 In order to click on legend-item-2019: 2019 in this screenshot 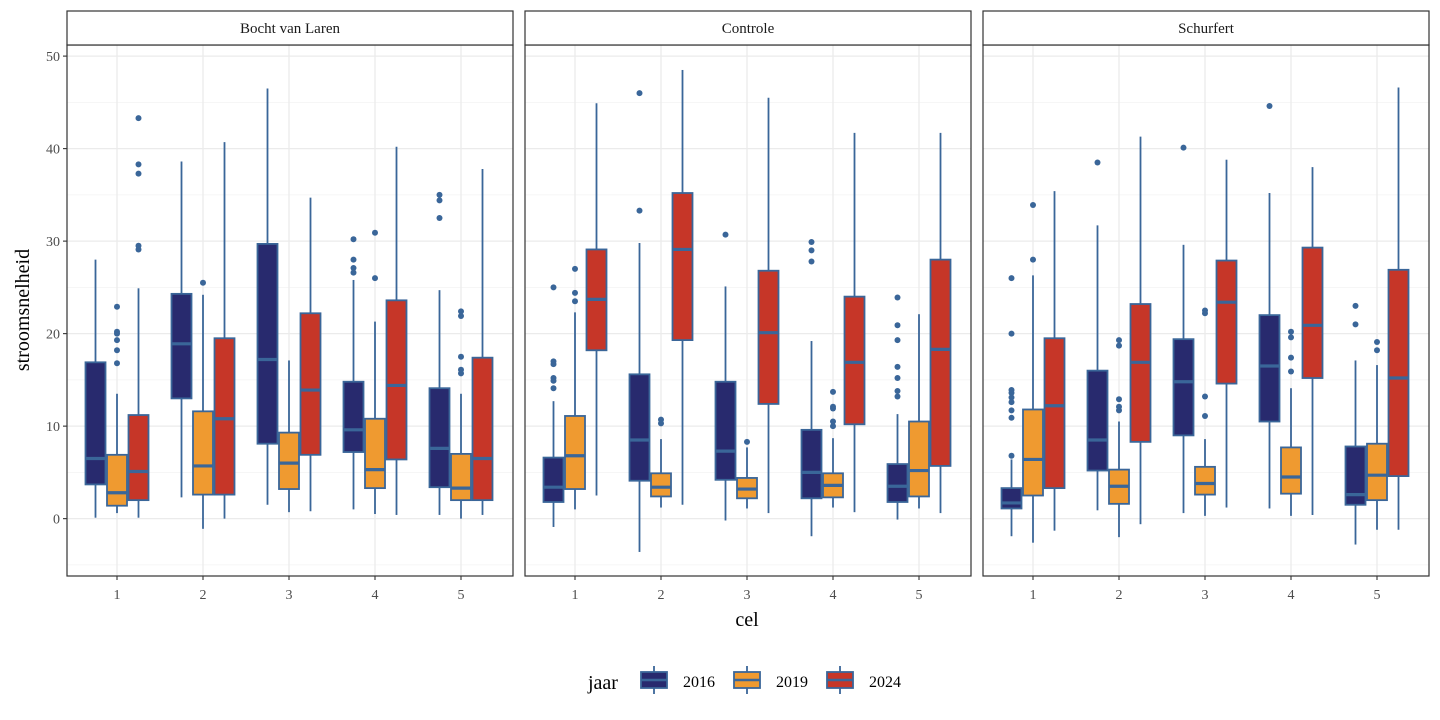, I will do `click(770, 680)`.